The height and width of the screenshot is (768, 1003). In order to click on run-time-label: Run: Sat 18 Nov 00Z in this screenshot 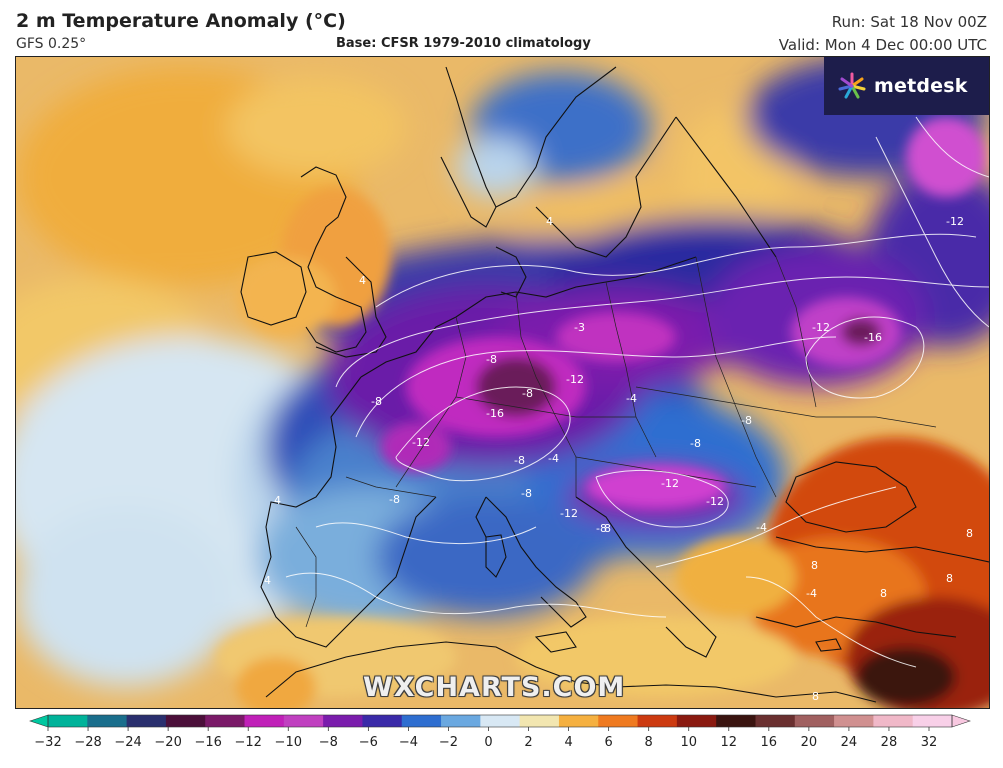, I will do `click(909, 22)`.